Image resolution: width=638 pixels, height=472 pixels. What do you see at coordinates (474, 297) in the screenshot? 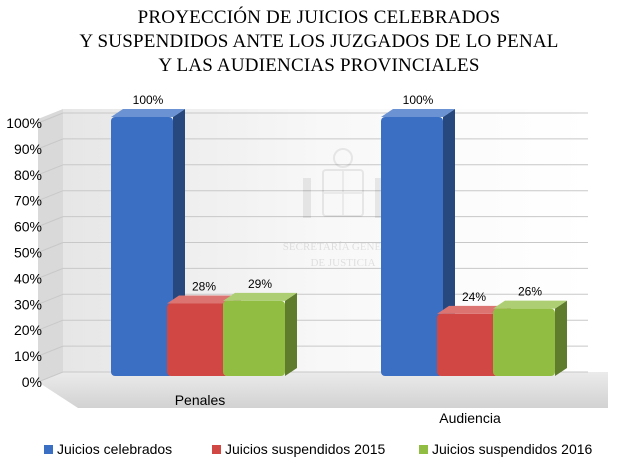
I see `bar-value-label: 24%` at bounding box center [474, 297].